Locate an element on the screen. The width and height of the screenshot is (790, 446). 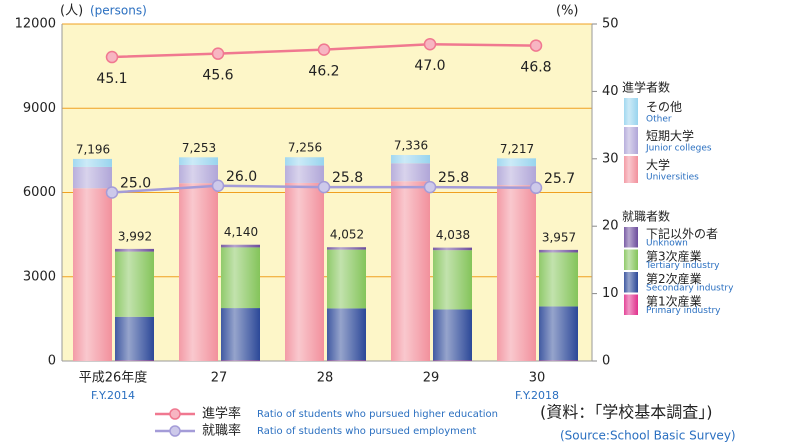
x-tick-label: 29 is located at coordinates (431, 378).